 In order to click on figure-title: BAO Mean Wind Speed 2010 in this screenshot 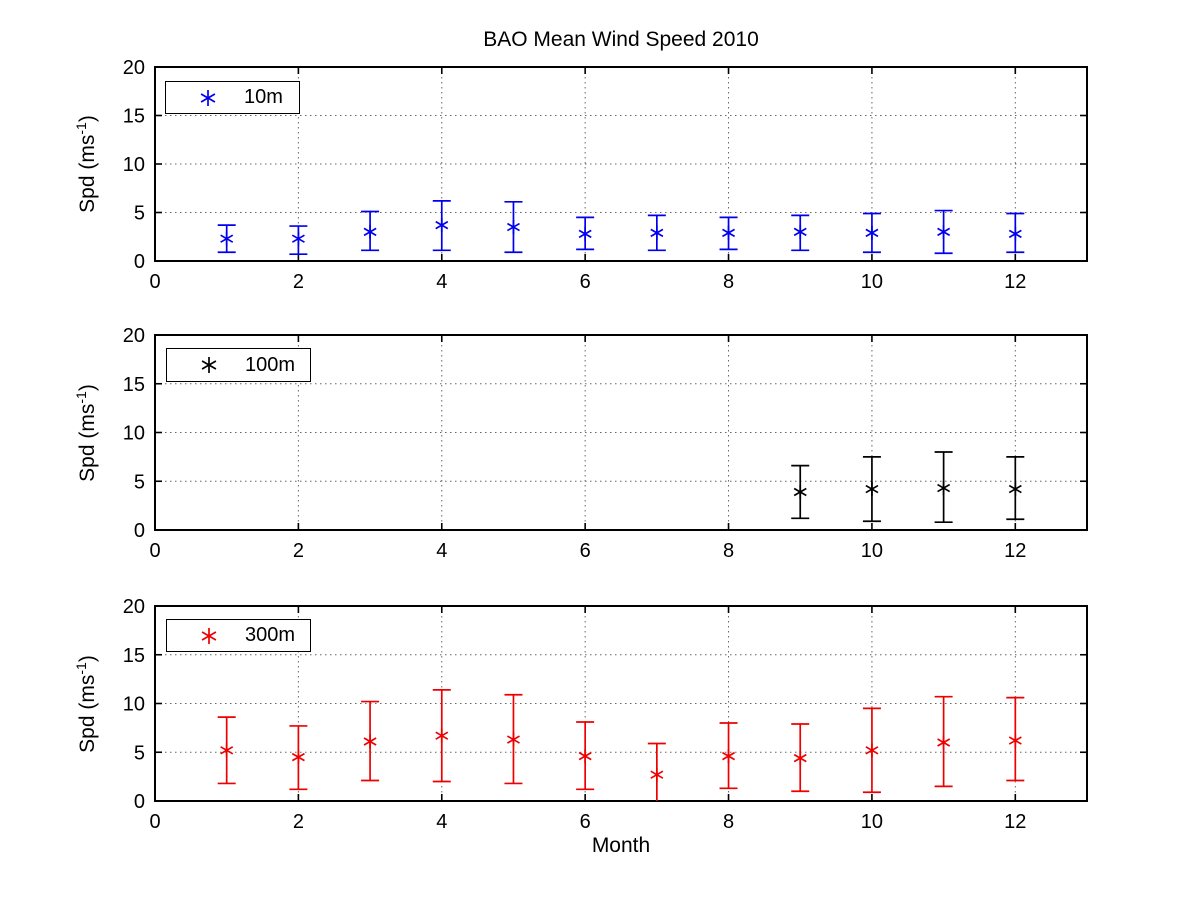, I will do `click(621, 39)`.